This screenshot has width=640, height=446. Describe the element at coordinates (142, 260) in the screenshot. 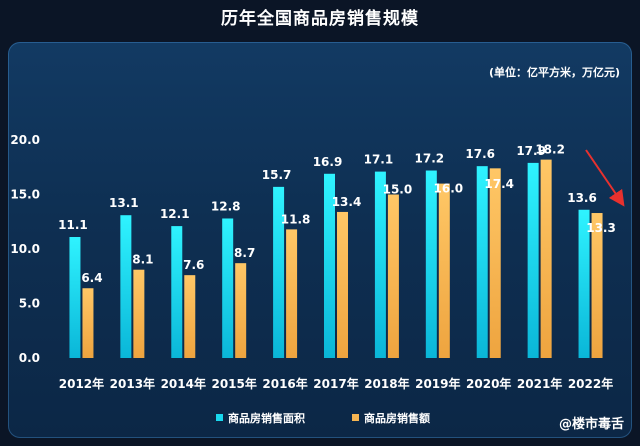

I see `data-label-bar-amount: 8.1` at that location.